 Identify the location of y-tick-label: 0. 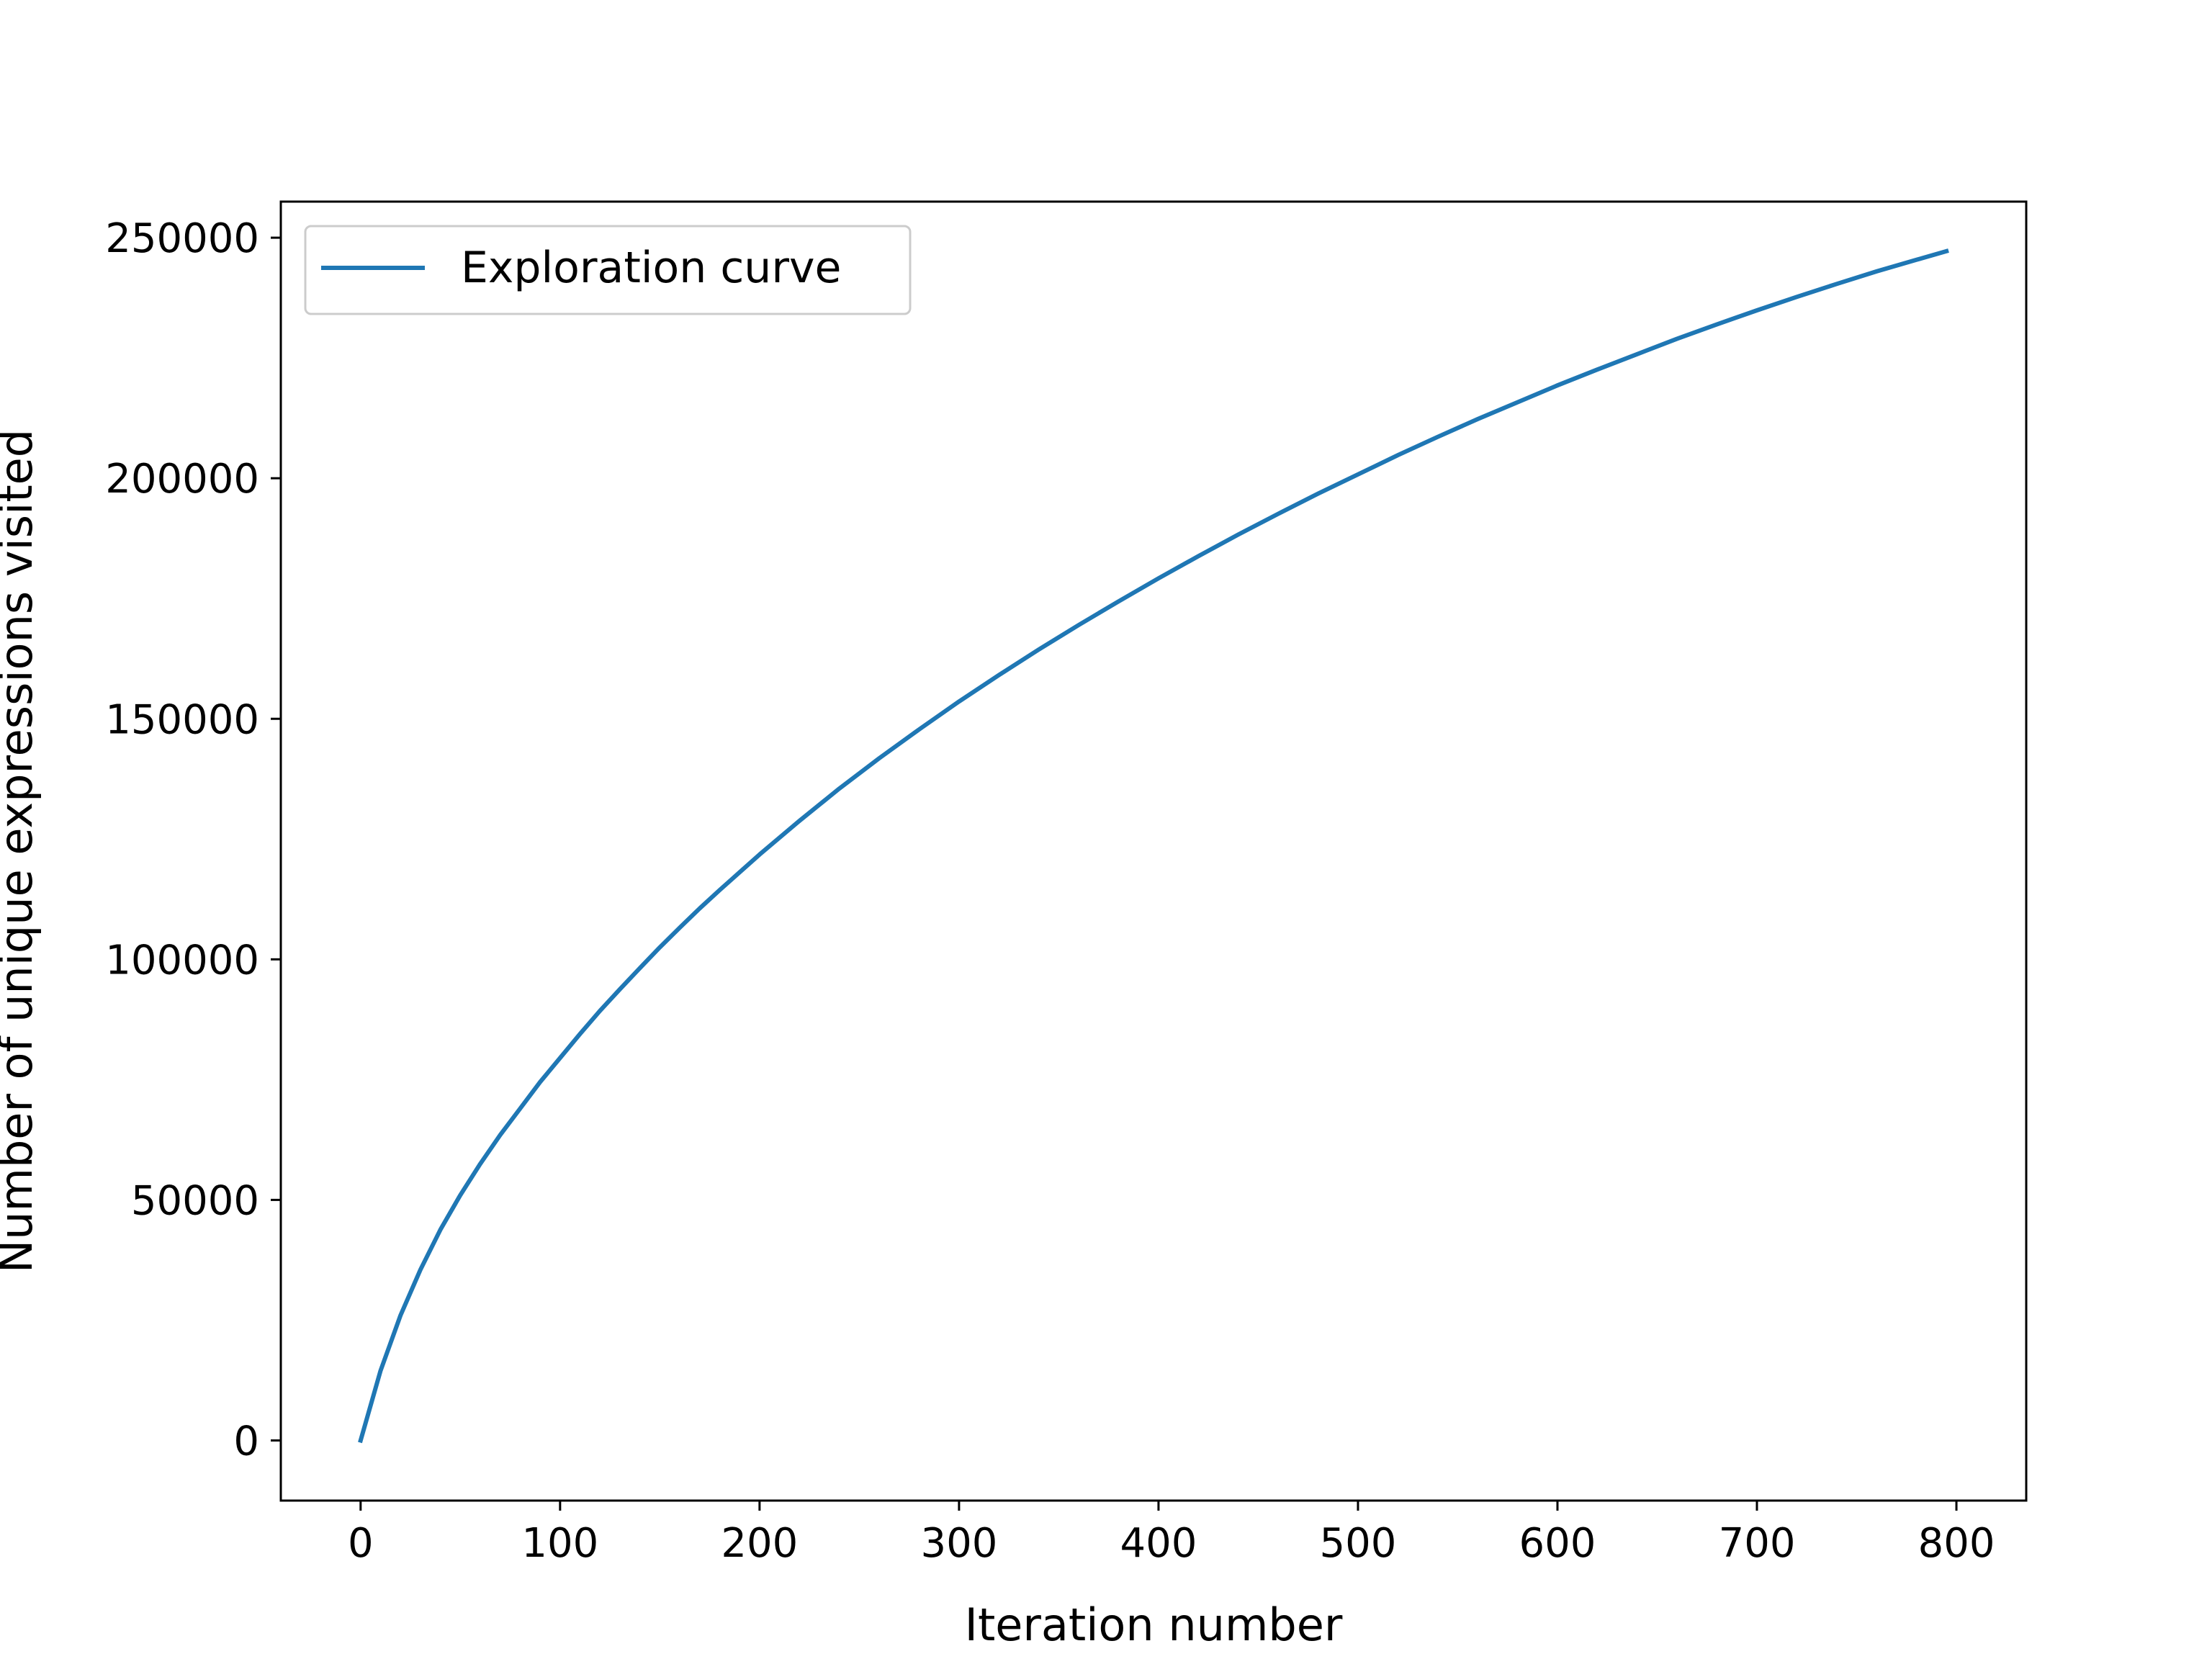
(246, 1442).